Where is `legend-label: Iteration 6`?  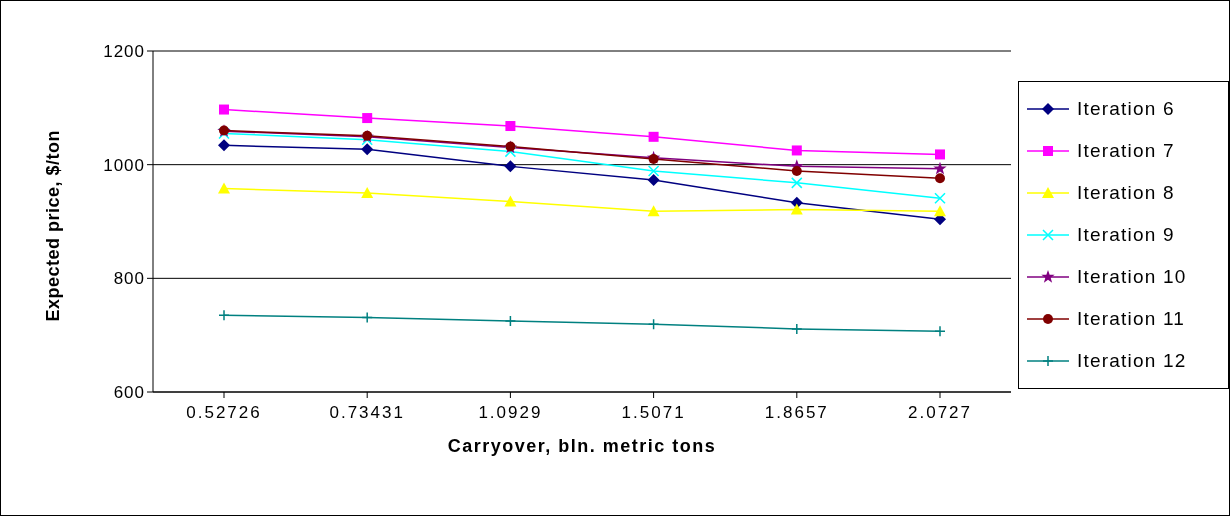 legend-label: Iteration 6 is located at coordinates (1126, 109).